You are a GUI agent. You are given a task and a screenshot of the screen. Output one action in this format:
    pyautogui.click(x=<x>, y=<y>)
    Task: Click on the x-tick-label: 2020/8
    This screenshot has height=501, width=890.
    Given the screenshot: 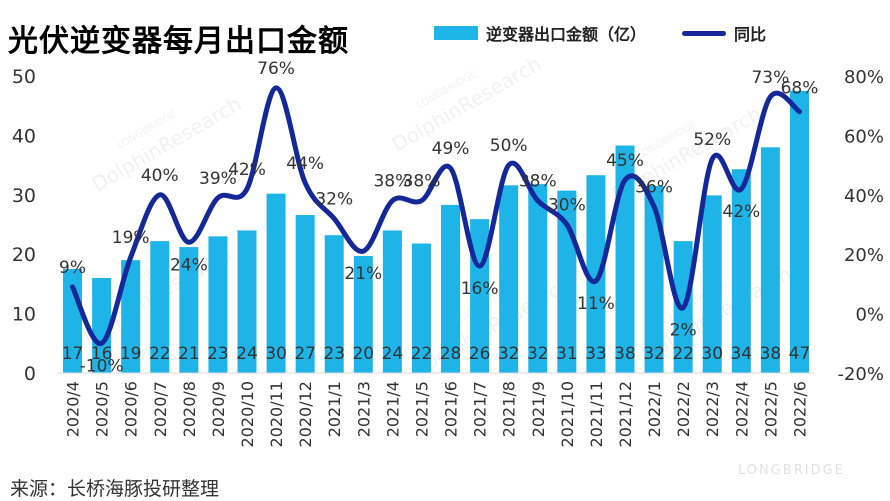 What is the action you would take?
    pyautogui.click(x=189, y=409)
    